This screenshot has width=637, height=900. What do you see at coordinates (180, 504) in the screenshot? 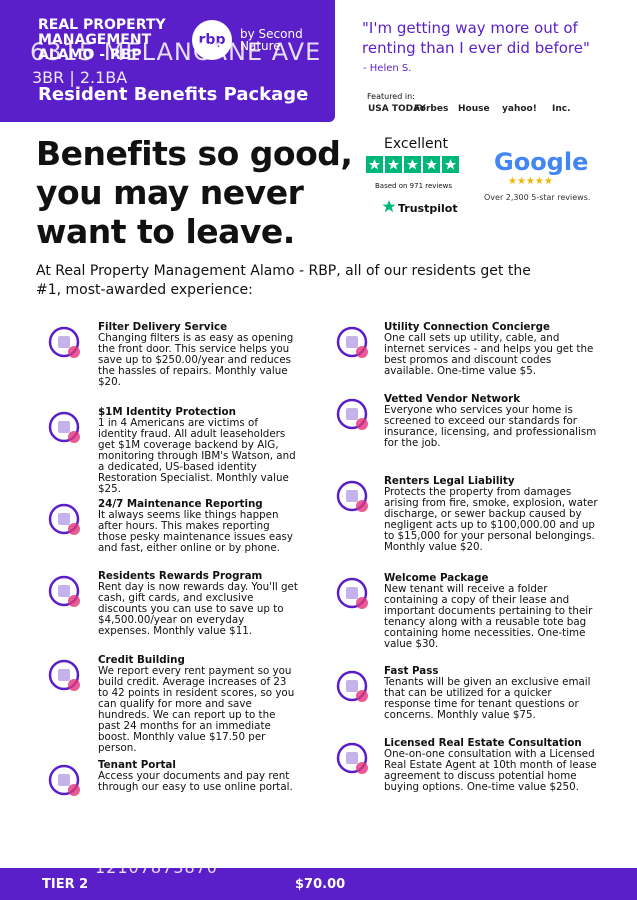
I see `benefit-title: 24/7 Maintenance Reporting` at bounding box center [180, 504].